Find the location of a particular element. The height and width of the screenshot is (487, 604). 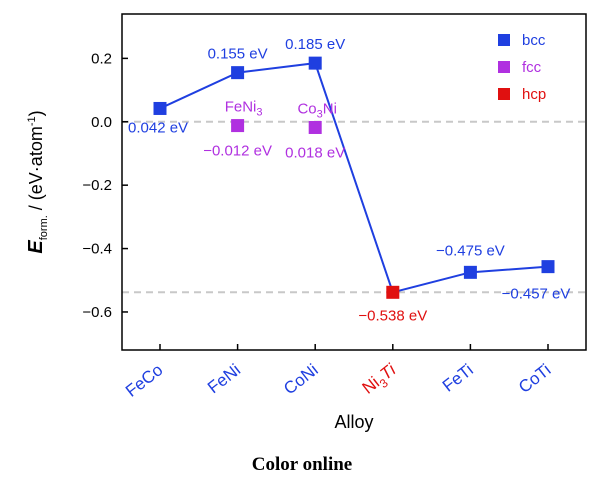

y-tick-label-4: −0.6 is located at coordinates (97, 312).